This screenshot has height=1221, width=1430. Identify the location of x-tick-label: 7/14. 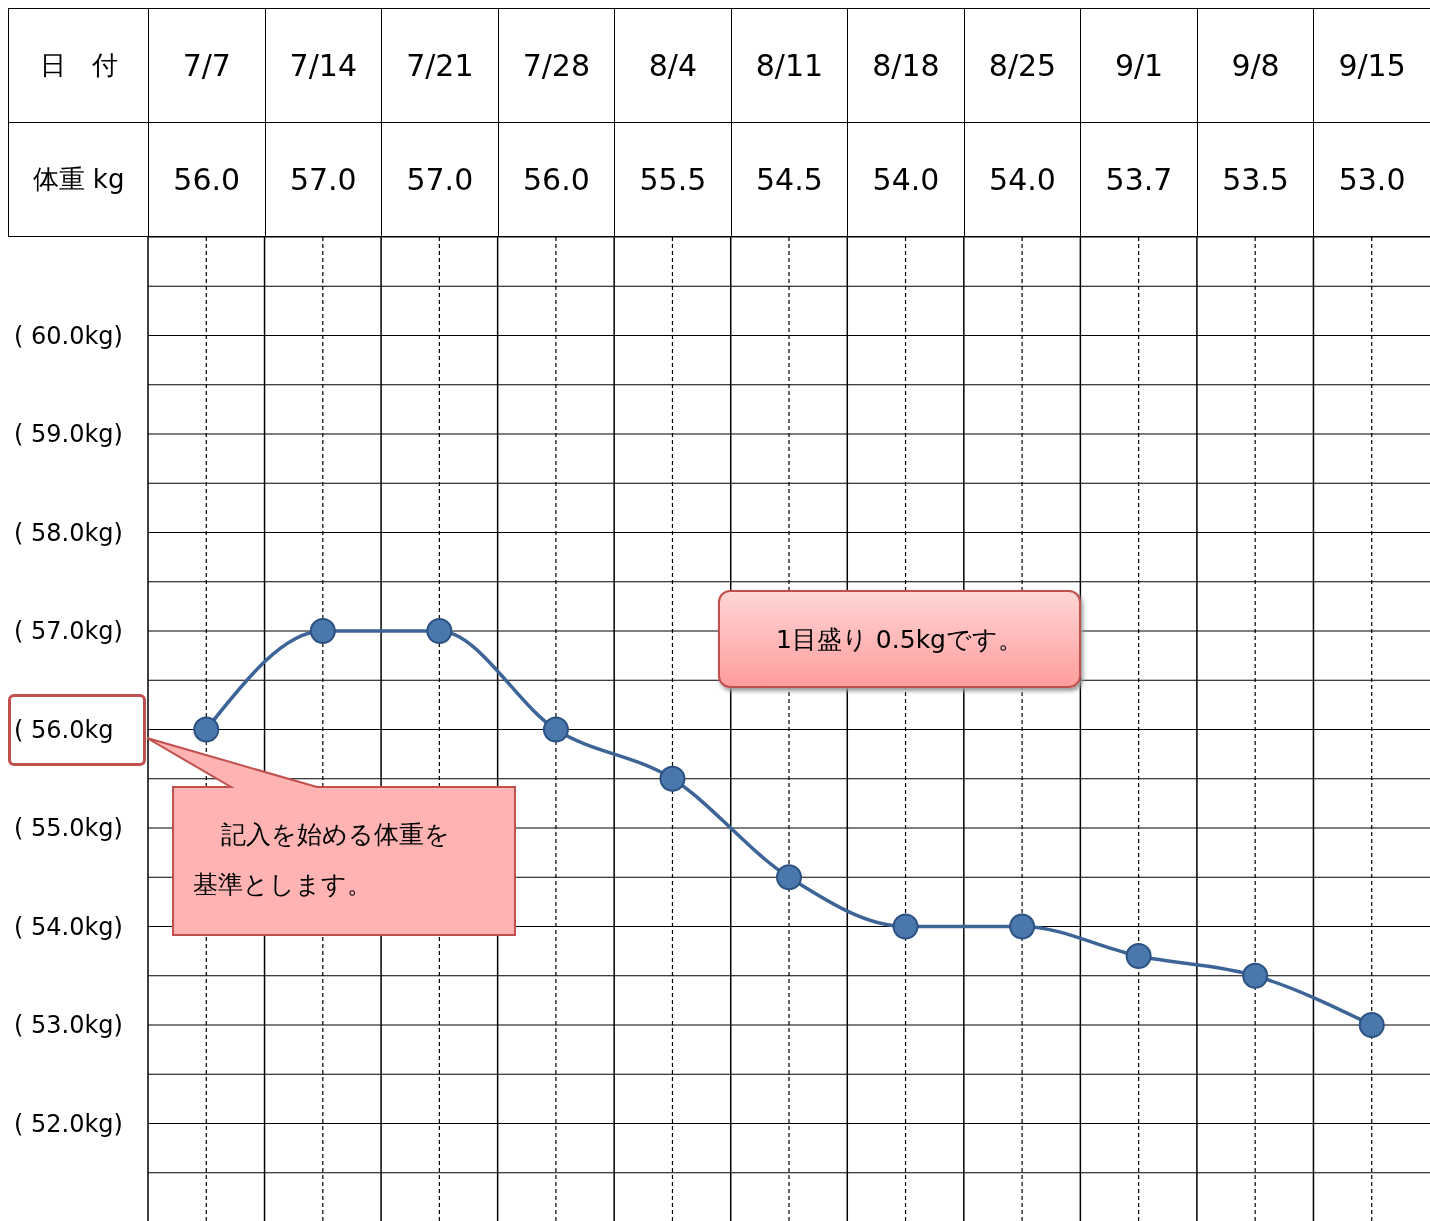
(323, 65).